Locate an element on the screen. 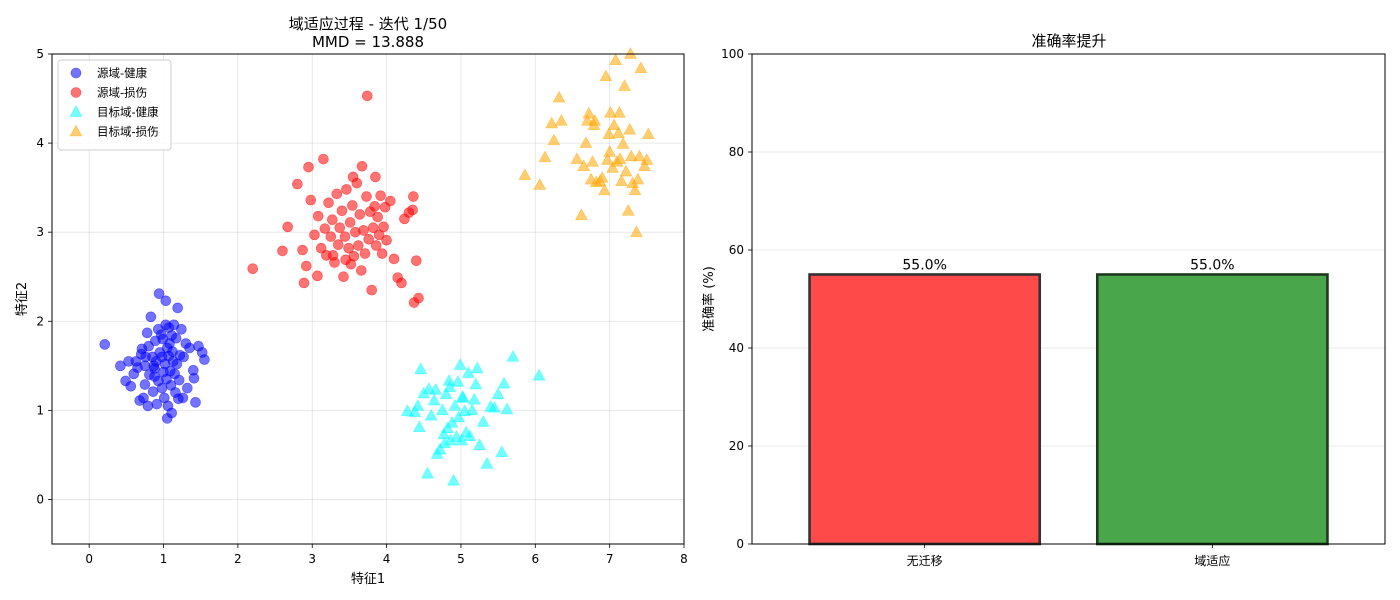 The width and height of the screenshot is (1400, 600). scatter-x-axis-label: 特征1 is located at coordinates (368, 579).